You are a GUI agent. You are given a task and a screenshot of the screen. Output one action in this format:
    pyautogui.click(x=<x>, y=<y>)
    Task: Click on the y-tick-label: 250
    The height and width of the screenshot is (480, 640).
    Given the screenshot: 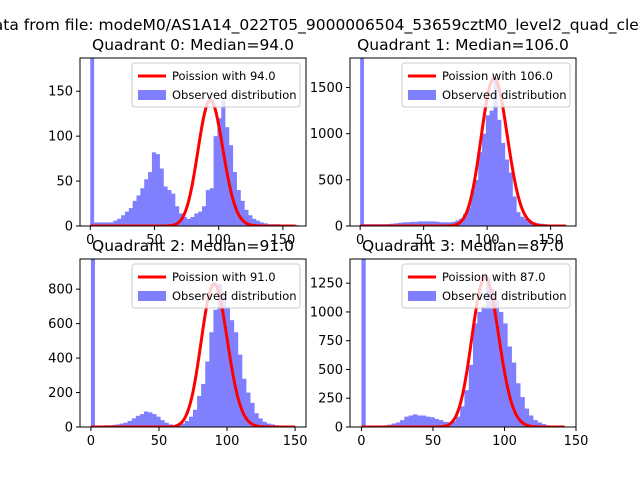 What is the action you would take?
    pyautogui.click(x=330, y=399)
    